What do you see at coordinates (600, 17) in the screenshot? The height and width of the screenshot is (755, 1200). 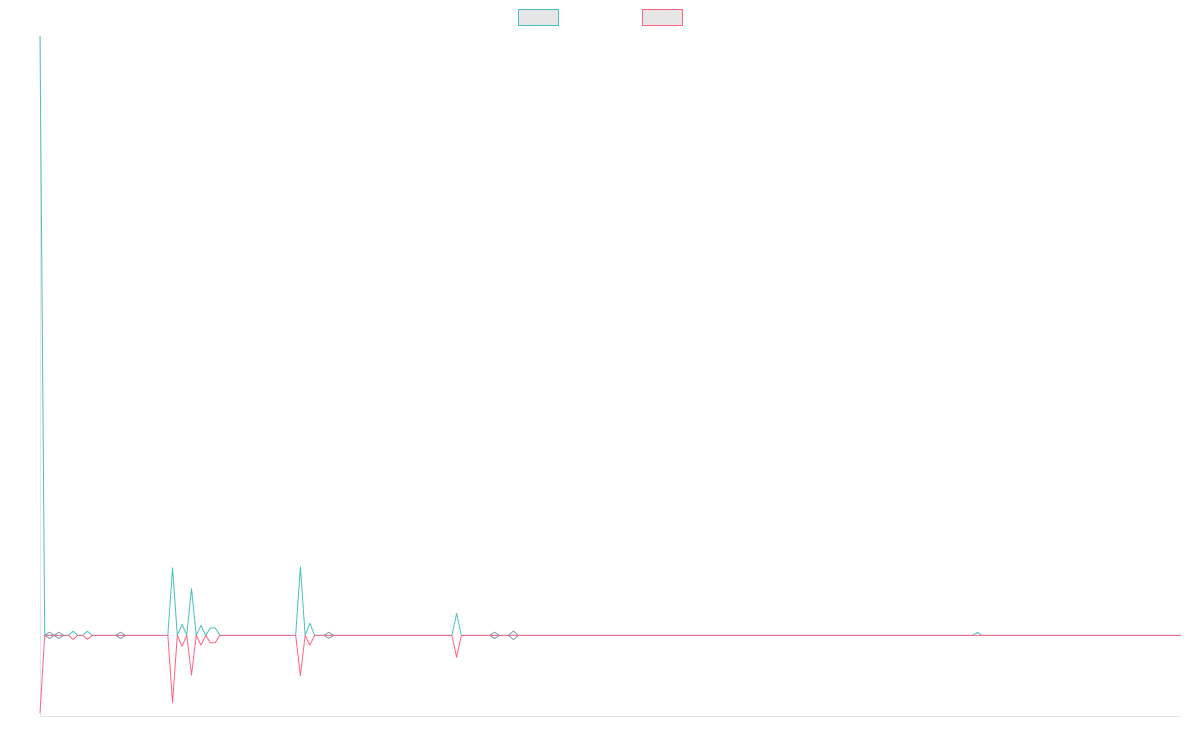 I see `legend` at bounding box center [600, 17].